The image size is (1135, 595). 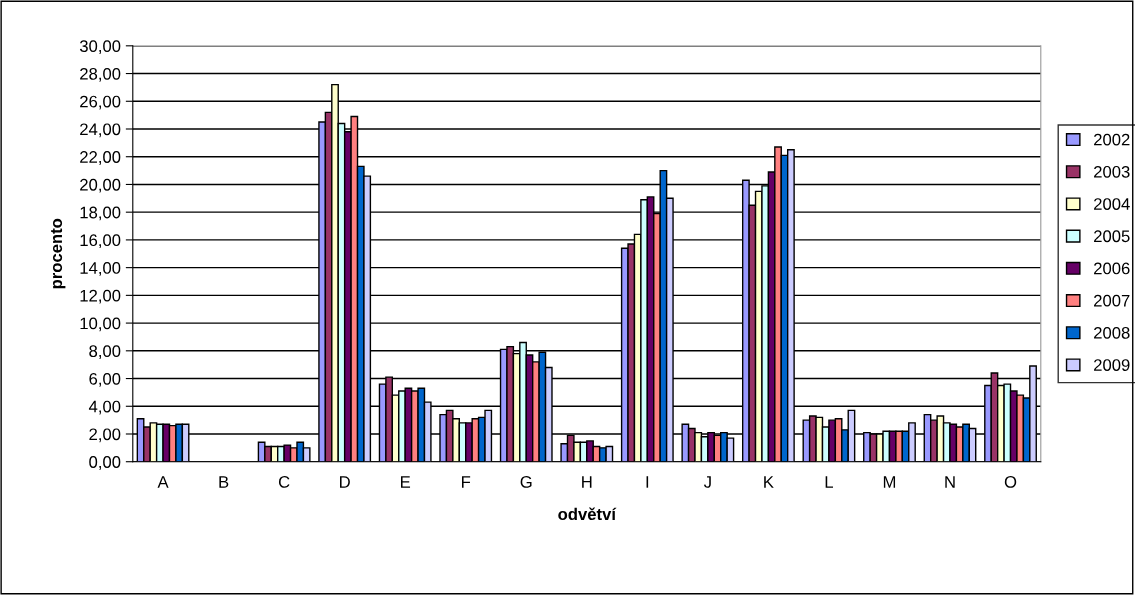 What do you see at coordinates (950, 482) in the screenshot?
I see `x-tick-label: N` at bounding box center [950, 482].